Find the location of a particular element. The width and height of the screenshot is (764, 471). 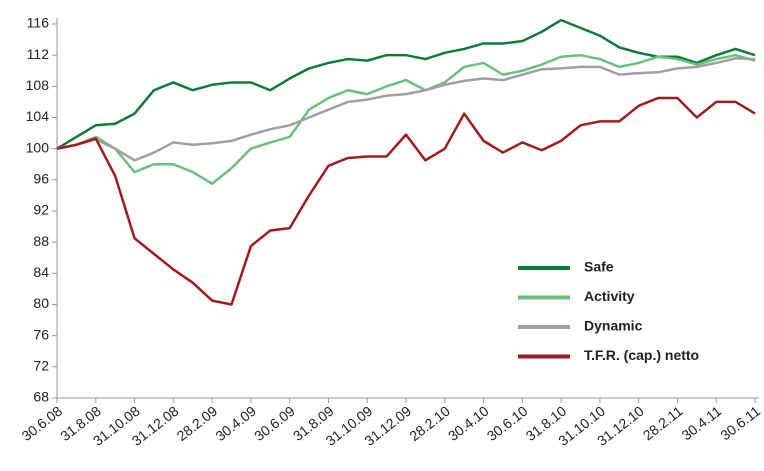

y-tick-label: 96 is located at coordinates (41, 179).